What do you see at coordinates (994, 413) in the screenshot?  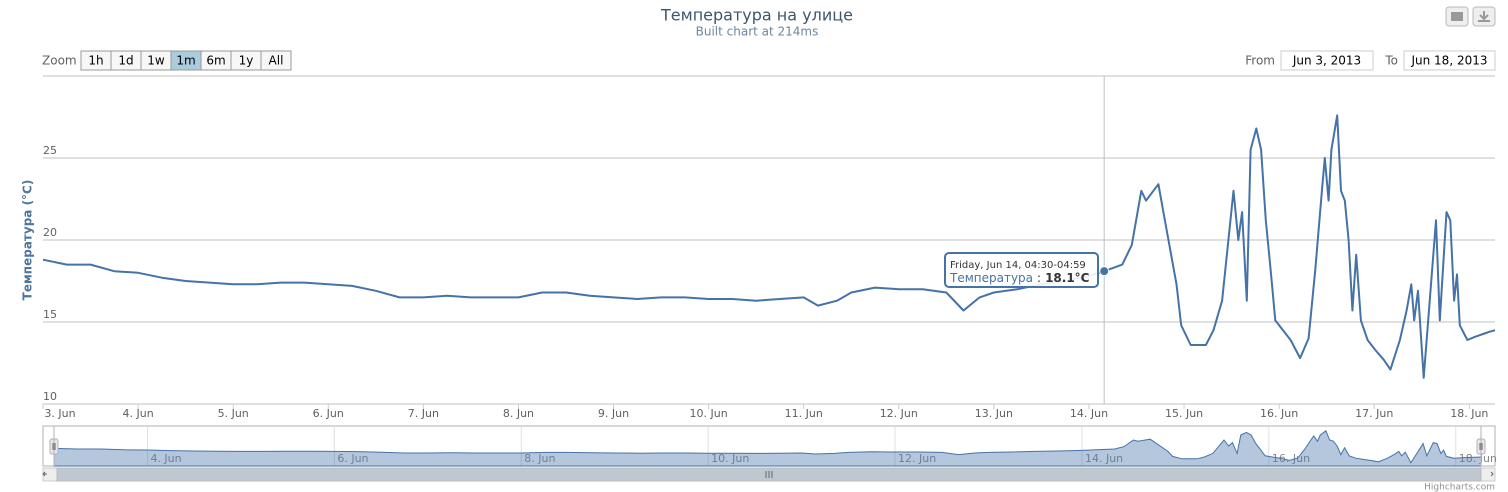 I see `x-tick-label: 13. Jun` at bounding box center [994, 413].